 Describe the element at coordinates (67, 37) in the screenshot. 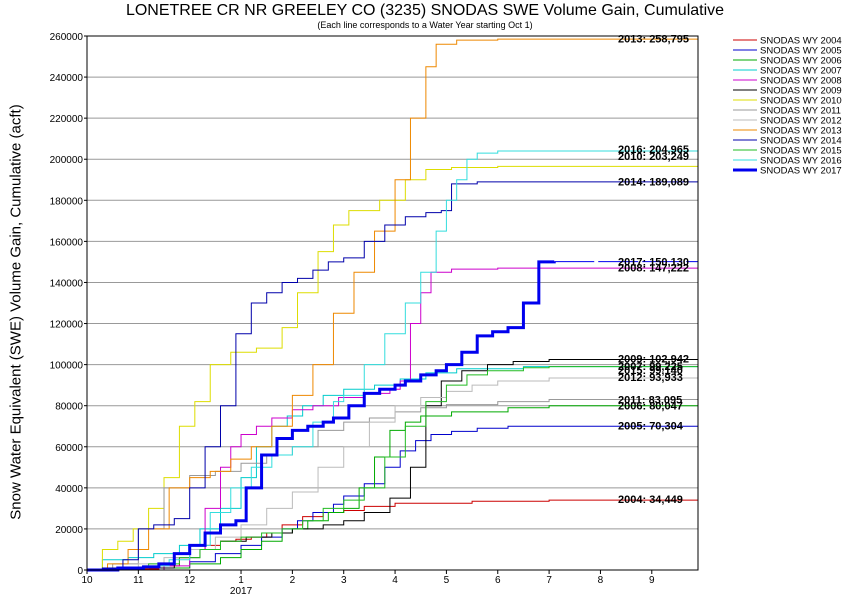

I see `y-tick-label: 260000` at that location.